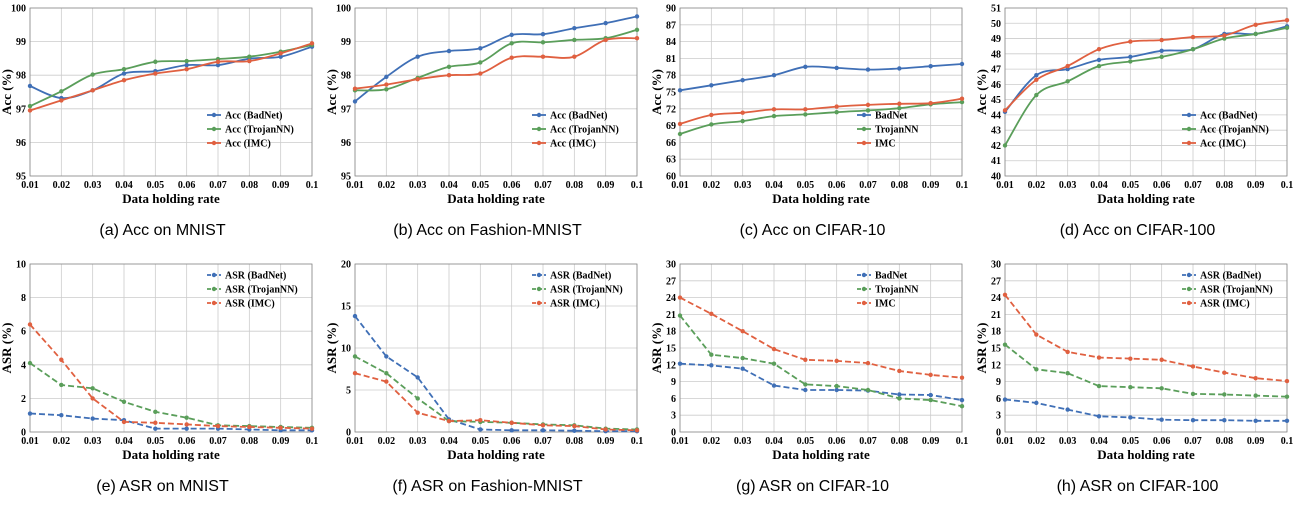  What do you see at coordinates (891, 276) in the screenshot?
I see `legend-label: BadNet` at bounding box center [891, 276].